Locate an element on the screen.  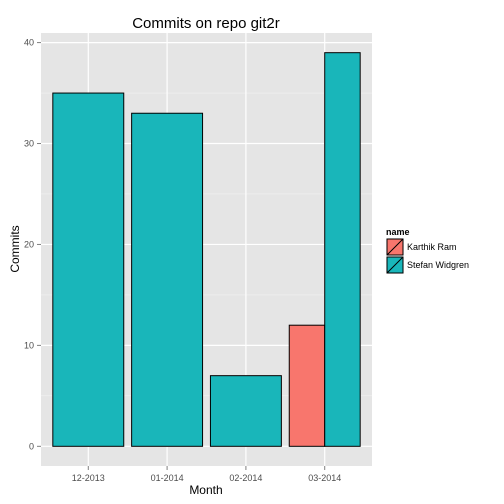
y-tick-label: 40 is located at coordinates (29, 43).